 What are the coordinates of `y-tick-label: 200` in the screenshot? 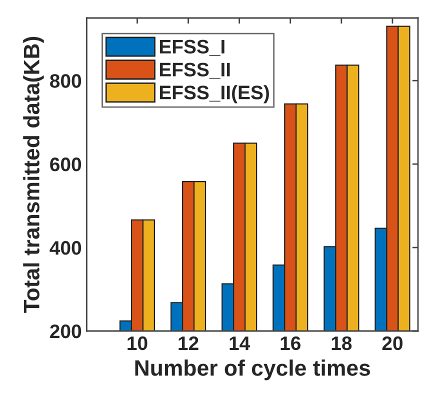 It's located at (66, 331).